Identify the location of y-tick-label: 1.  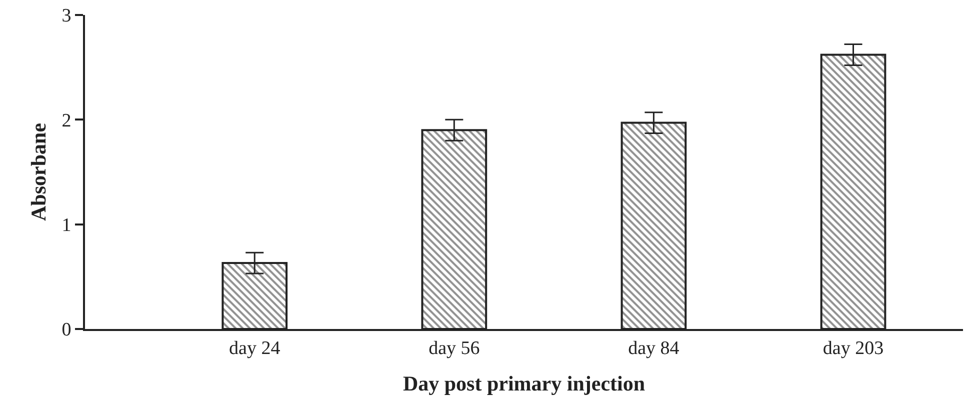
(67, 225).